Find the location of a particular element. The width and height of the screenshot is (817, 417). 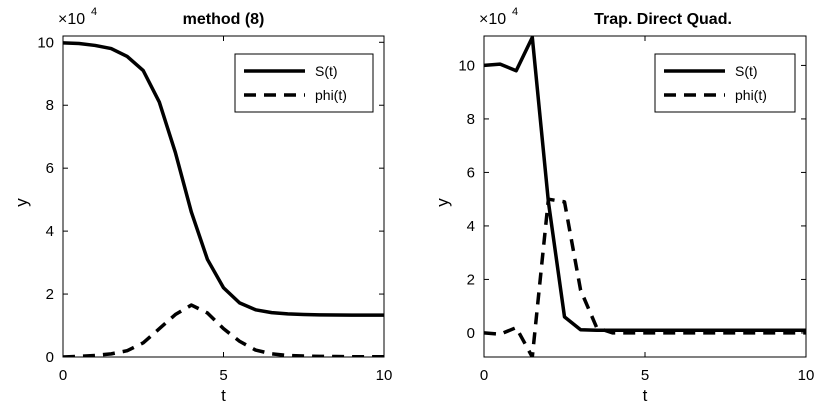

chart-title: method (8) is located at coordinates (224, 19).